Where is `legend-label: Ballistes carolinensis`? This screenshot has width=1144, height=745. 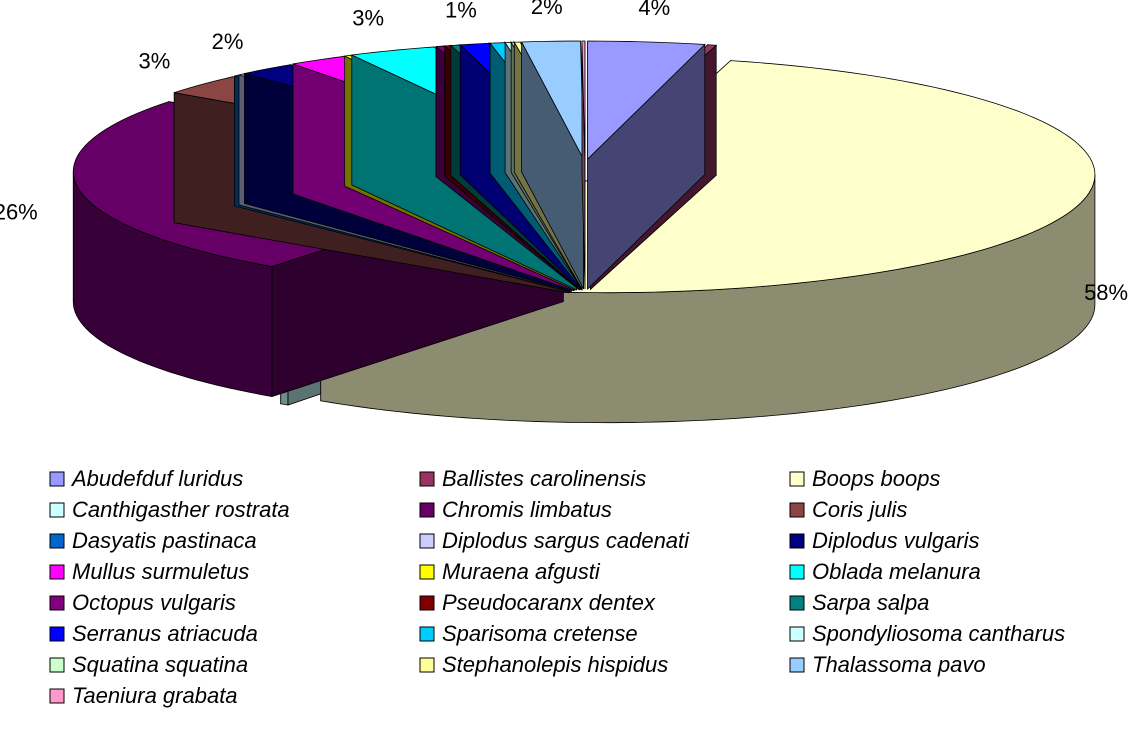
legend-label: Ballistes carolinensis is located at coordinates (544, 478).